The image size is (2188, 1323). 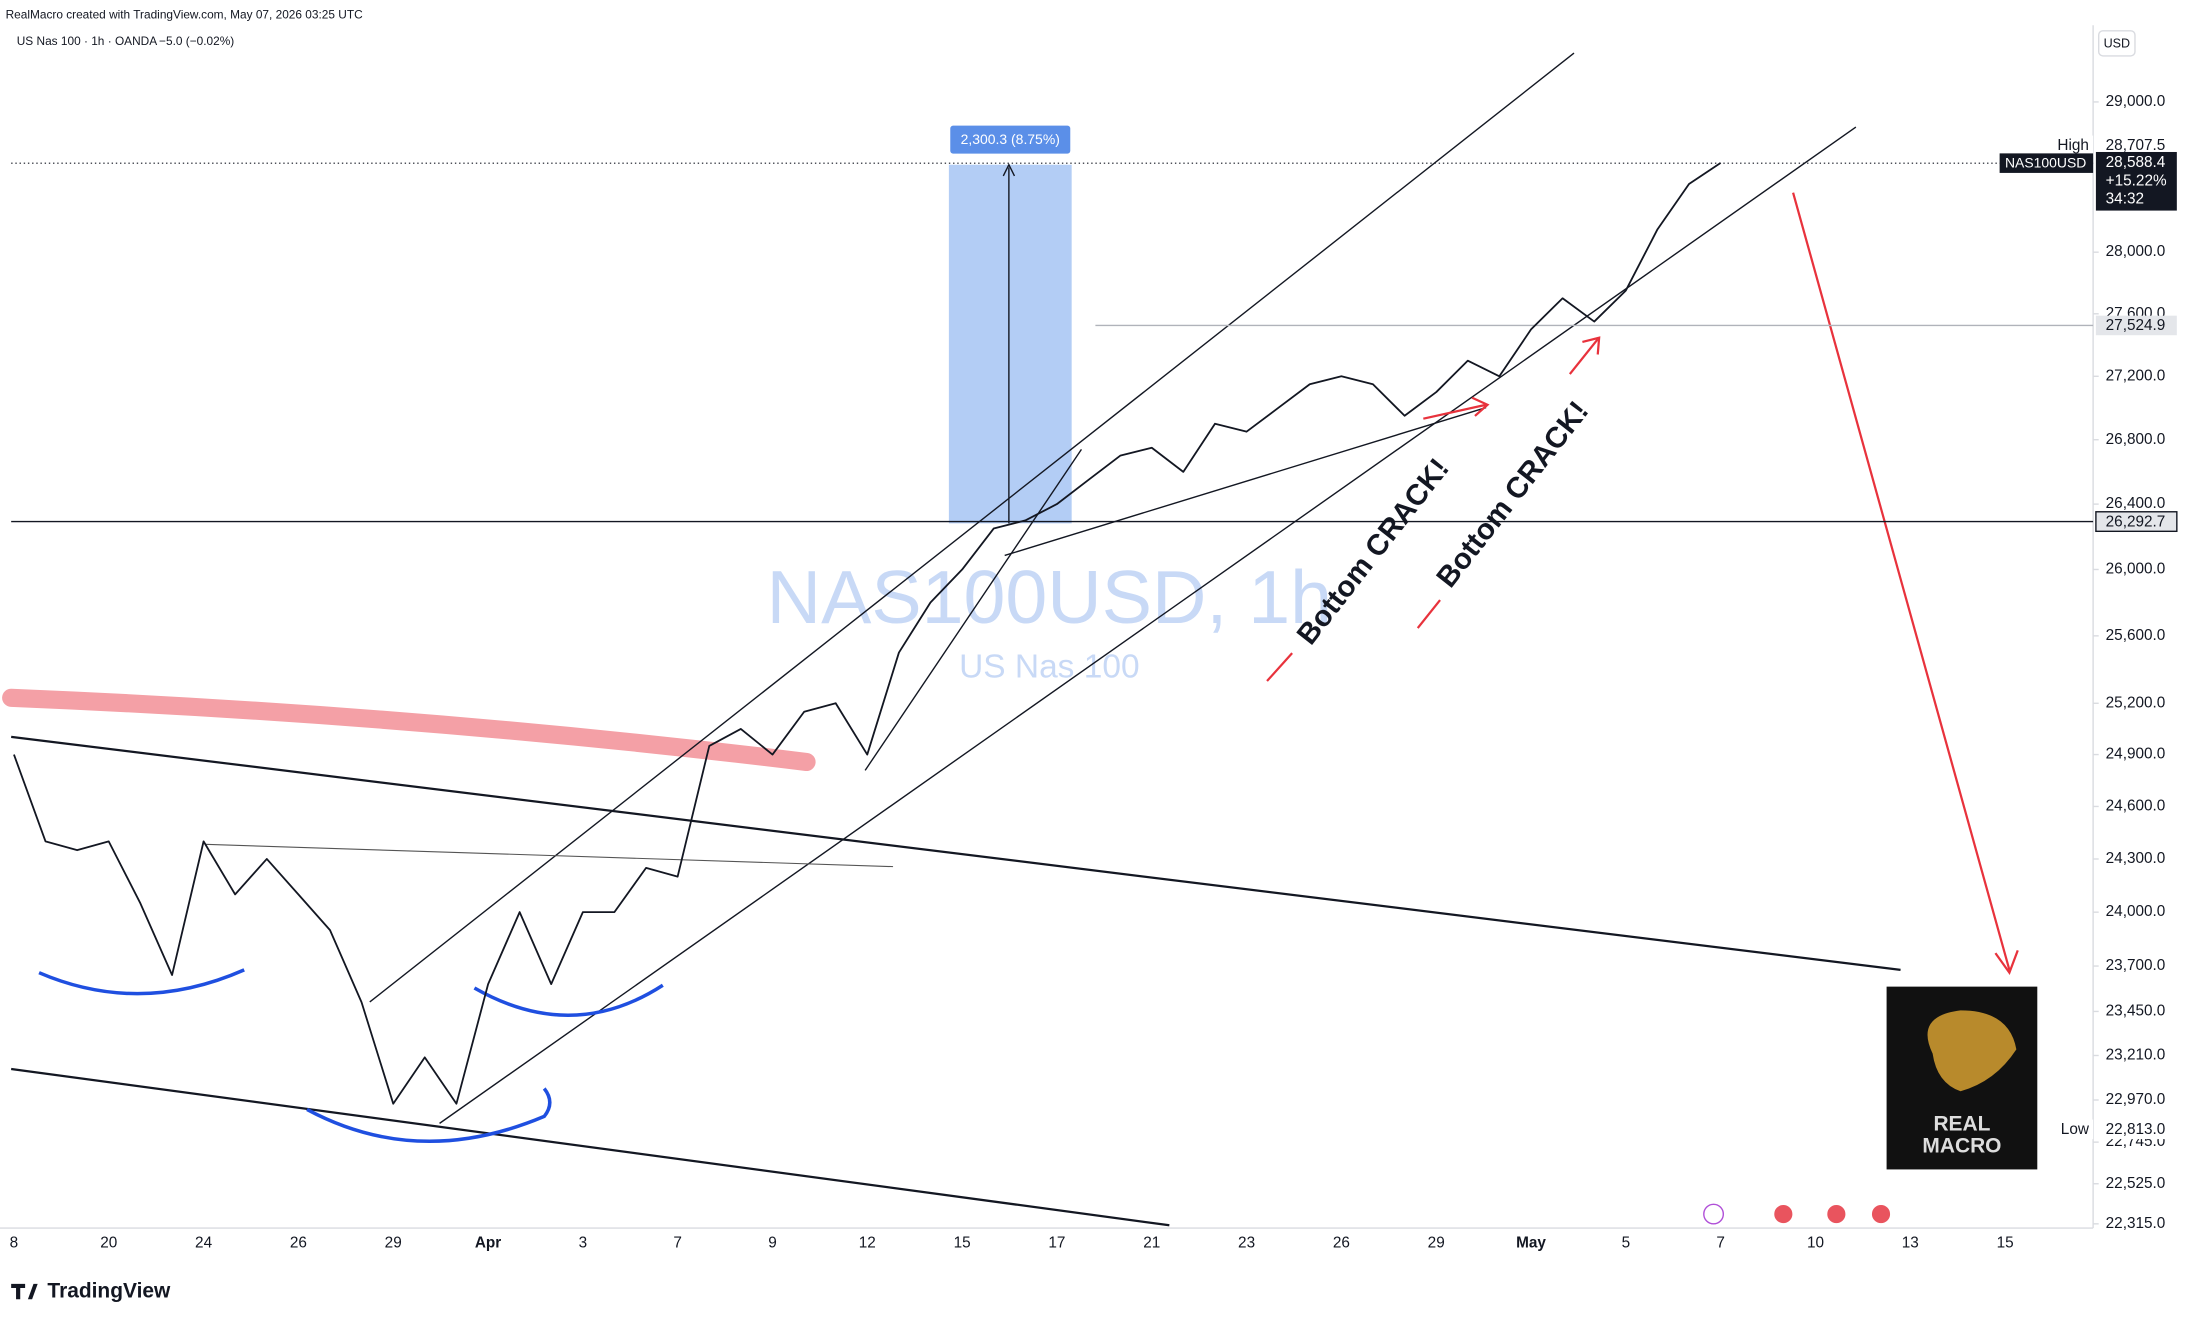 What do you see at coordinates (409, 730) in the screenshot?
I see `moving-average` at bounding box center [409, 730].